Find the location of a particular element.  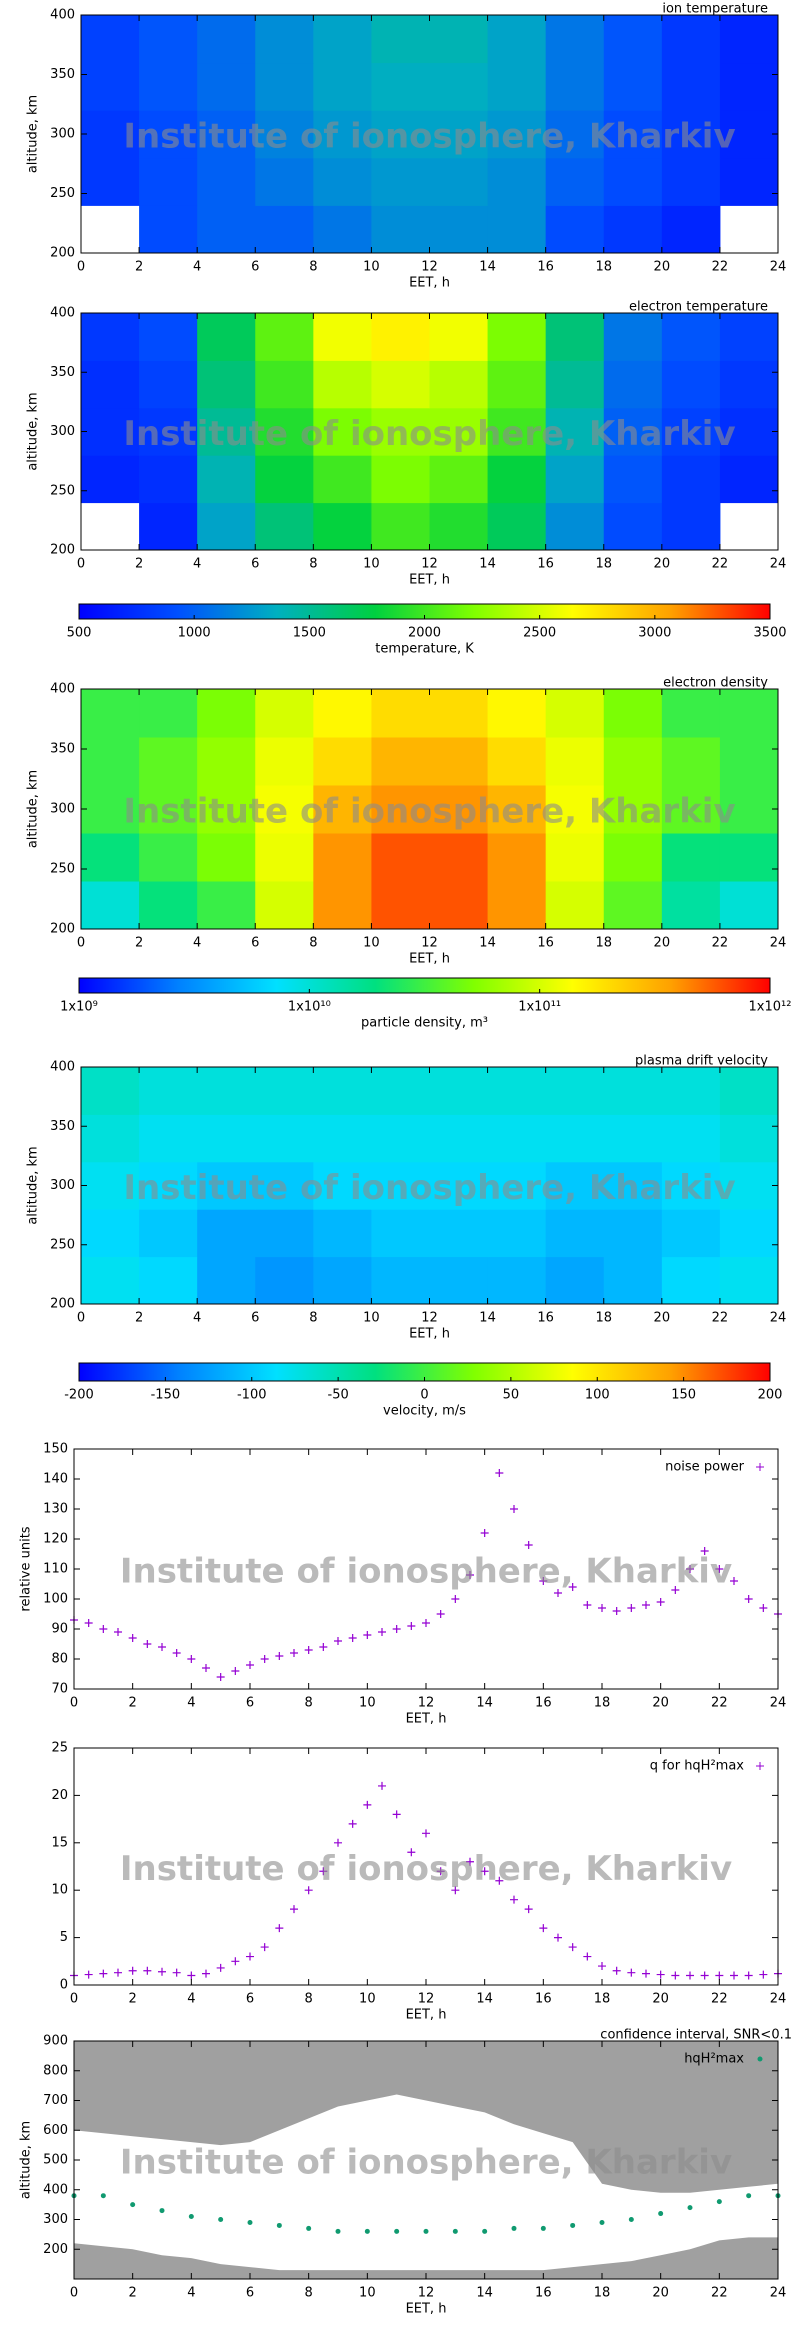

colorbar-tick-label: 1x10¹² is located at coordinates (770, 1007).